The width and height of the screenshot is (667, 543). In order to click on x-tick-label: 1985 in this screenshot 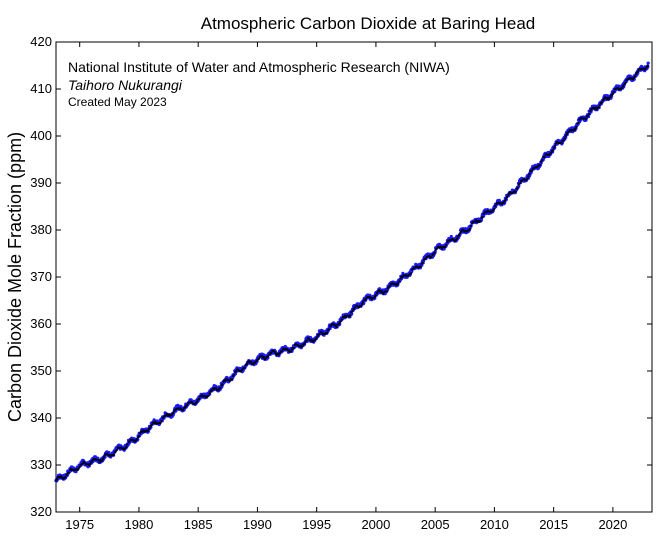, I will do `click(198, 524)`.